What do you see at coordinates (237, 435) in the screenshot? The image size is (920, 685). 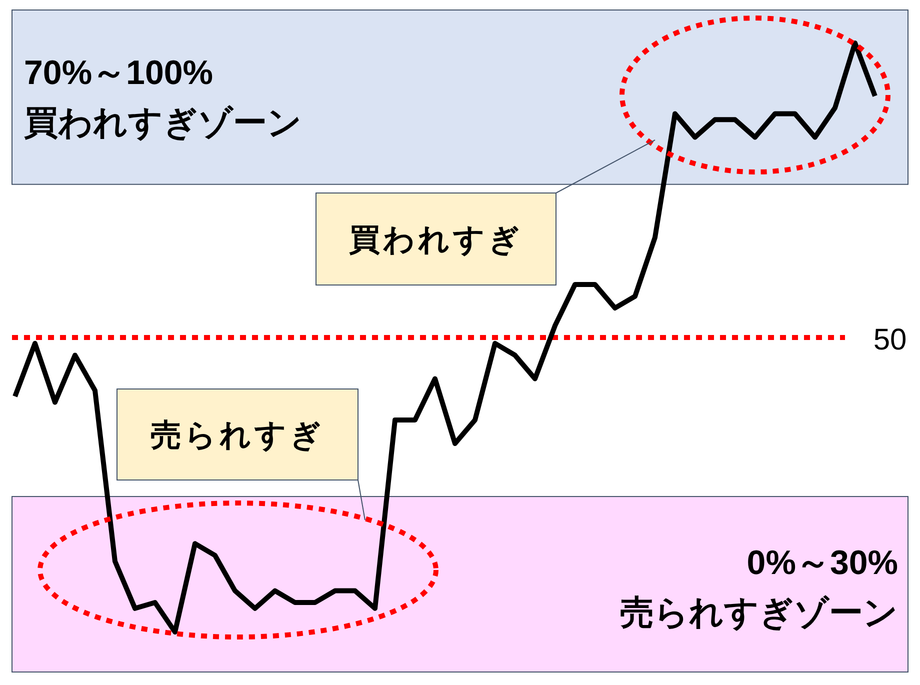 I see `annotation: 売られすぎ` at bounding box center [237, 435].